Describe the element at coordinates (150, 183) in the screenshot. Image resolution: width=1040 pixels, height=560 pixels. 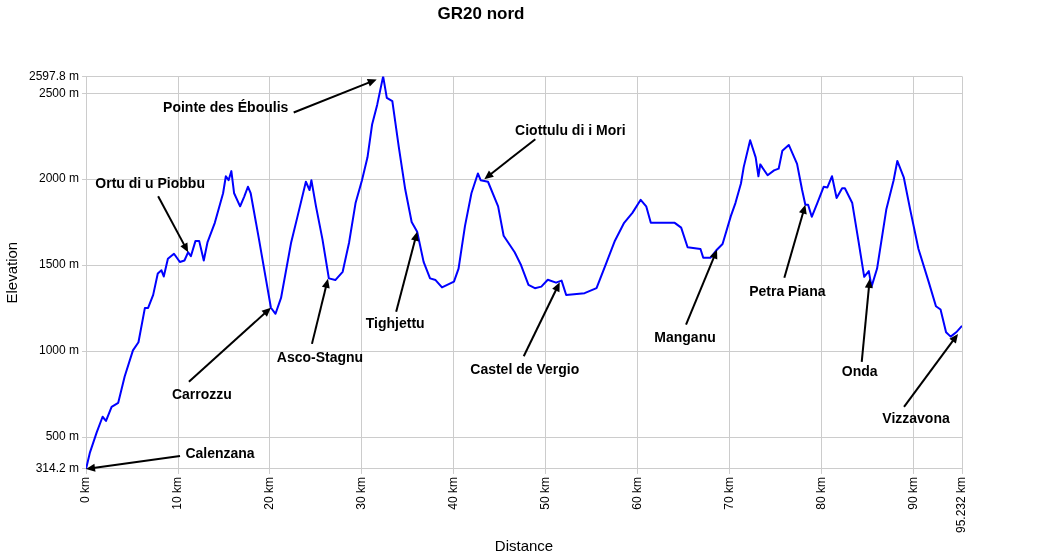
I see `annotation: Ortu di u Piobbu` at that location.